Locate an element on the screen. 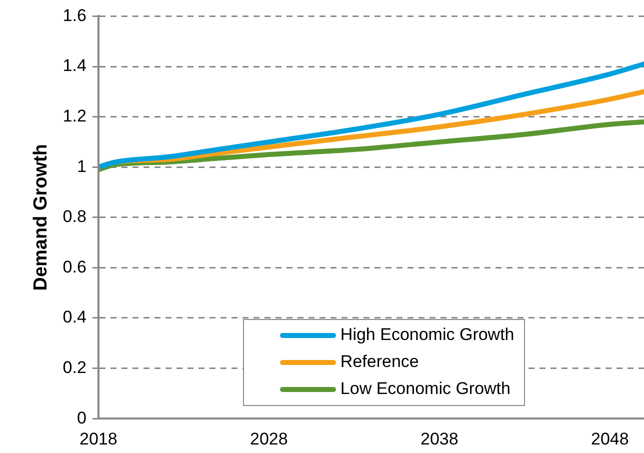 The image size is (644, 453). y-axis-title: Demand Growth is located at coordinates (41, 217).